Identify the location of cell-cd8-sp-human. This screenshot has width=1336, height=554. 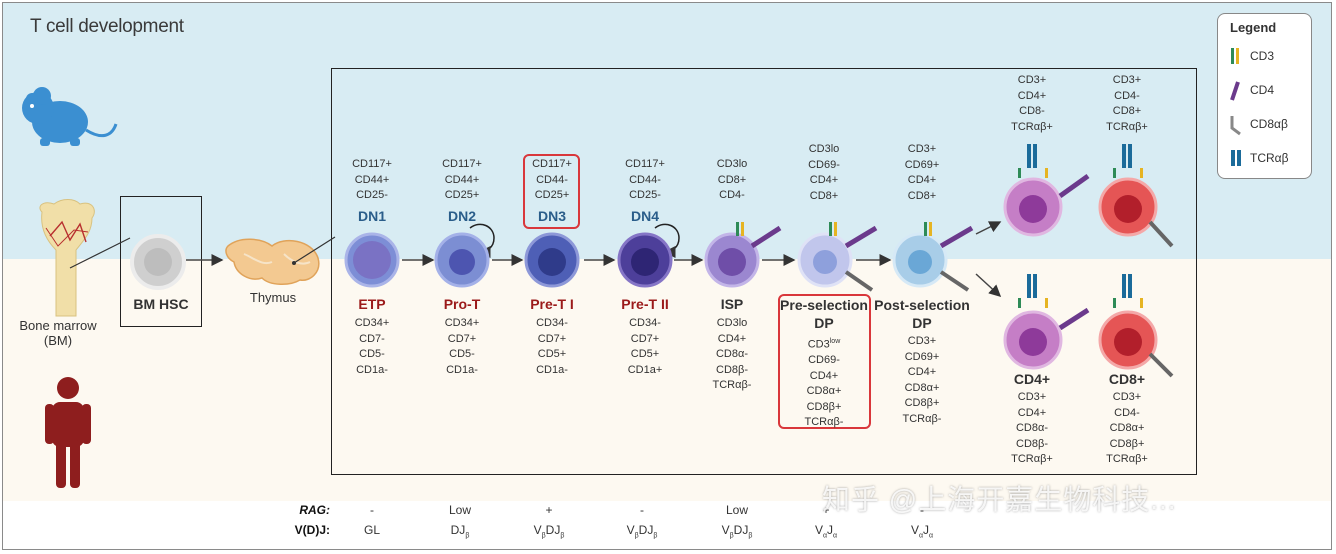
(1136, 326).